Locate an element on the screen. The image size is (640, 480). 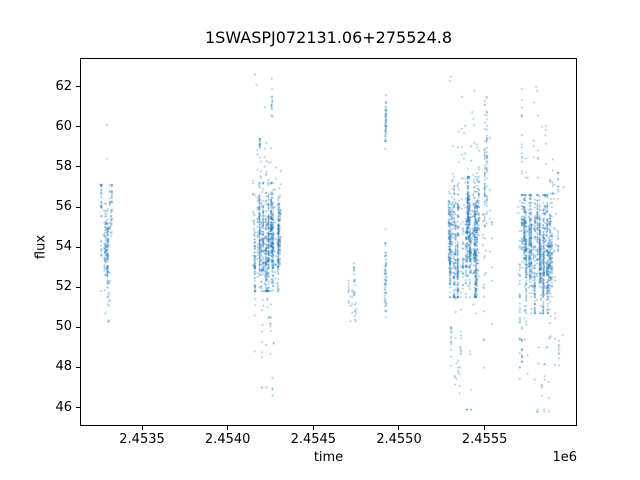
y-tick-label: 58 is located at coordinates (63, 166).